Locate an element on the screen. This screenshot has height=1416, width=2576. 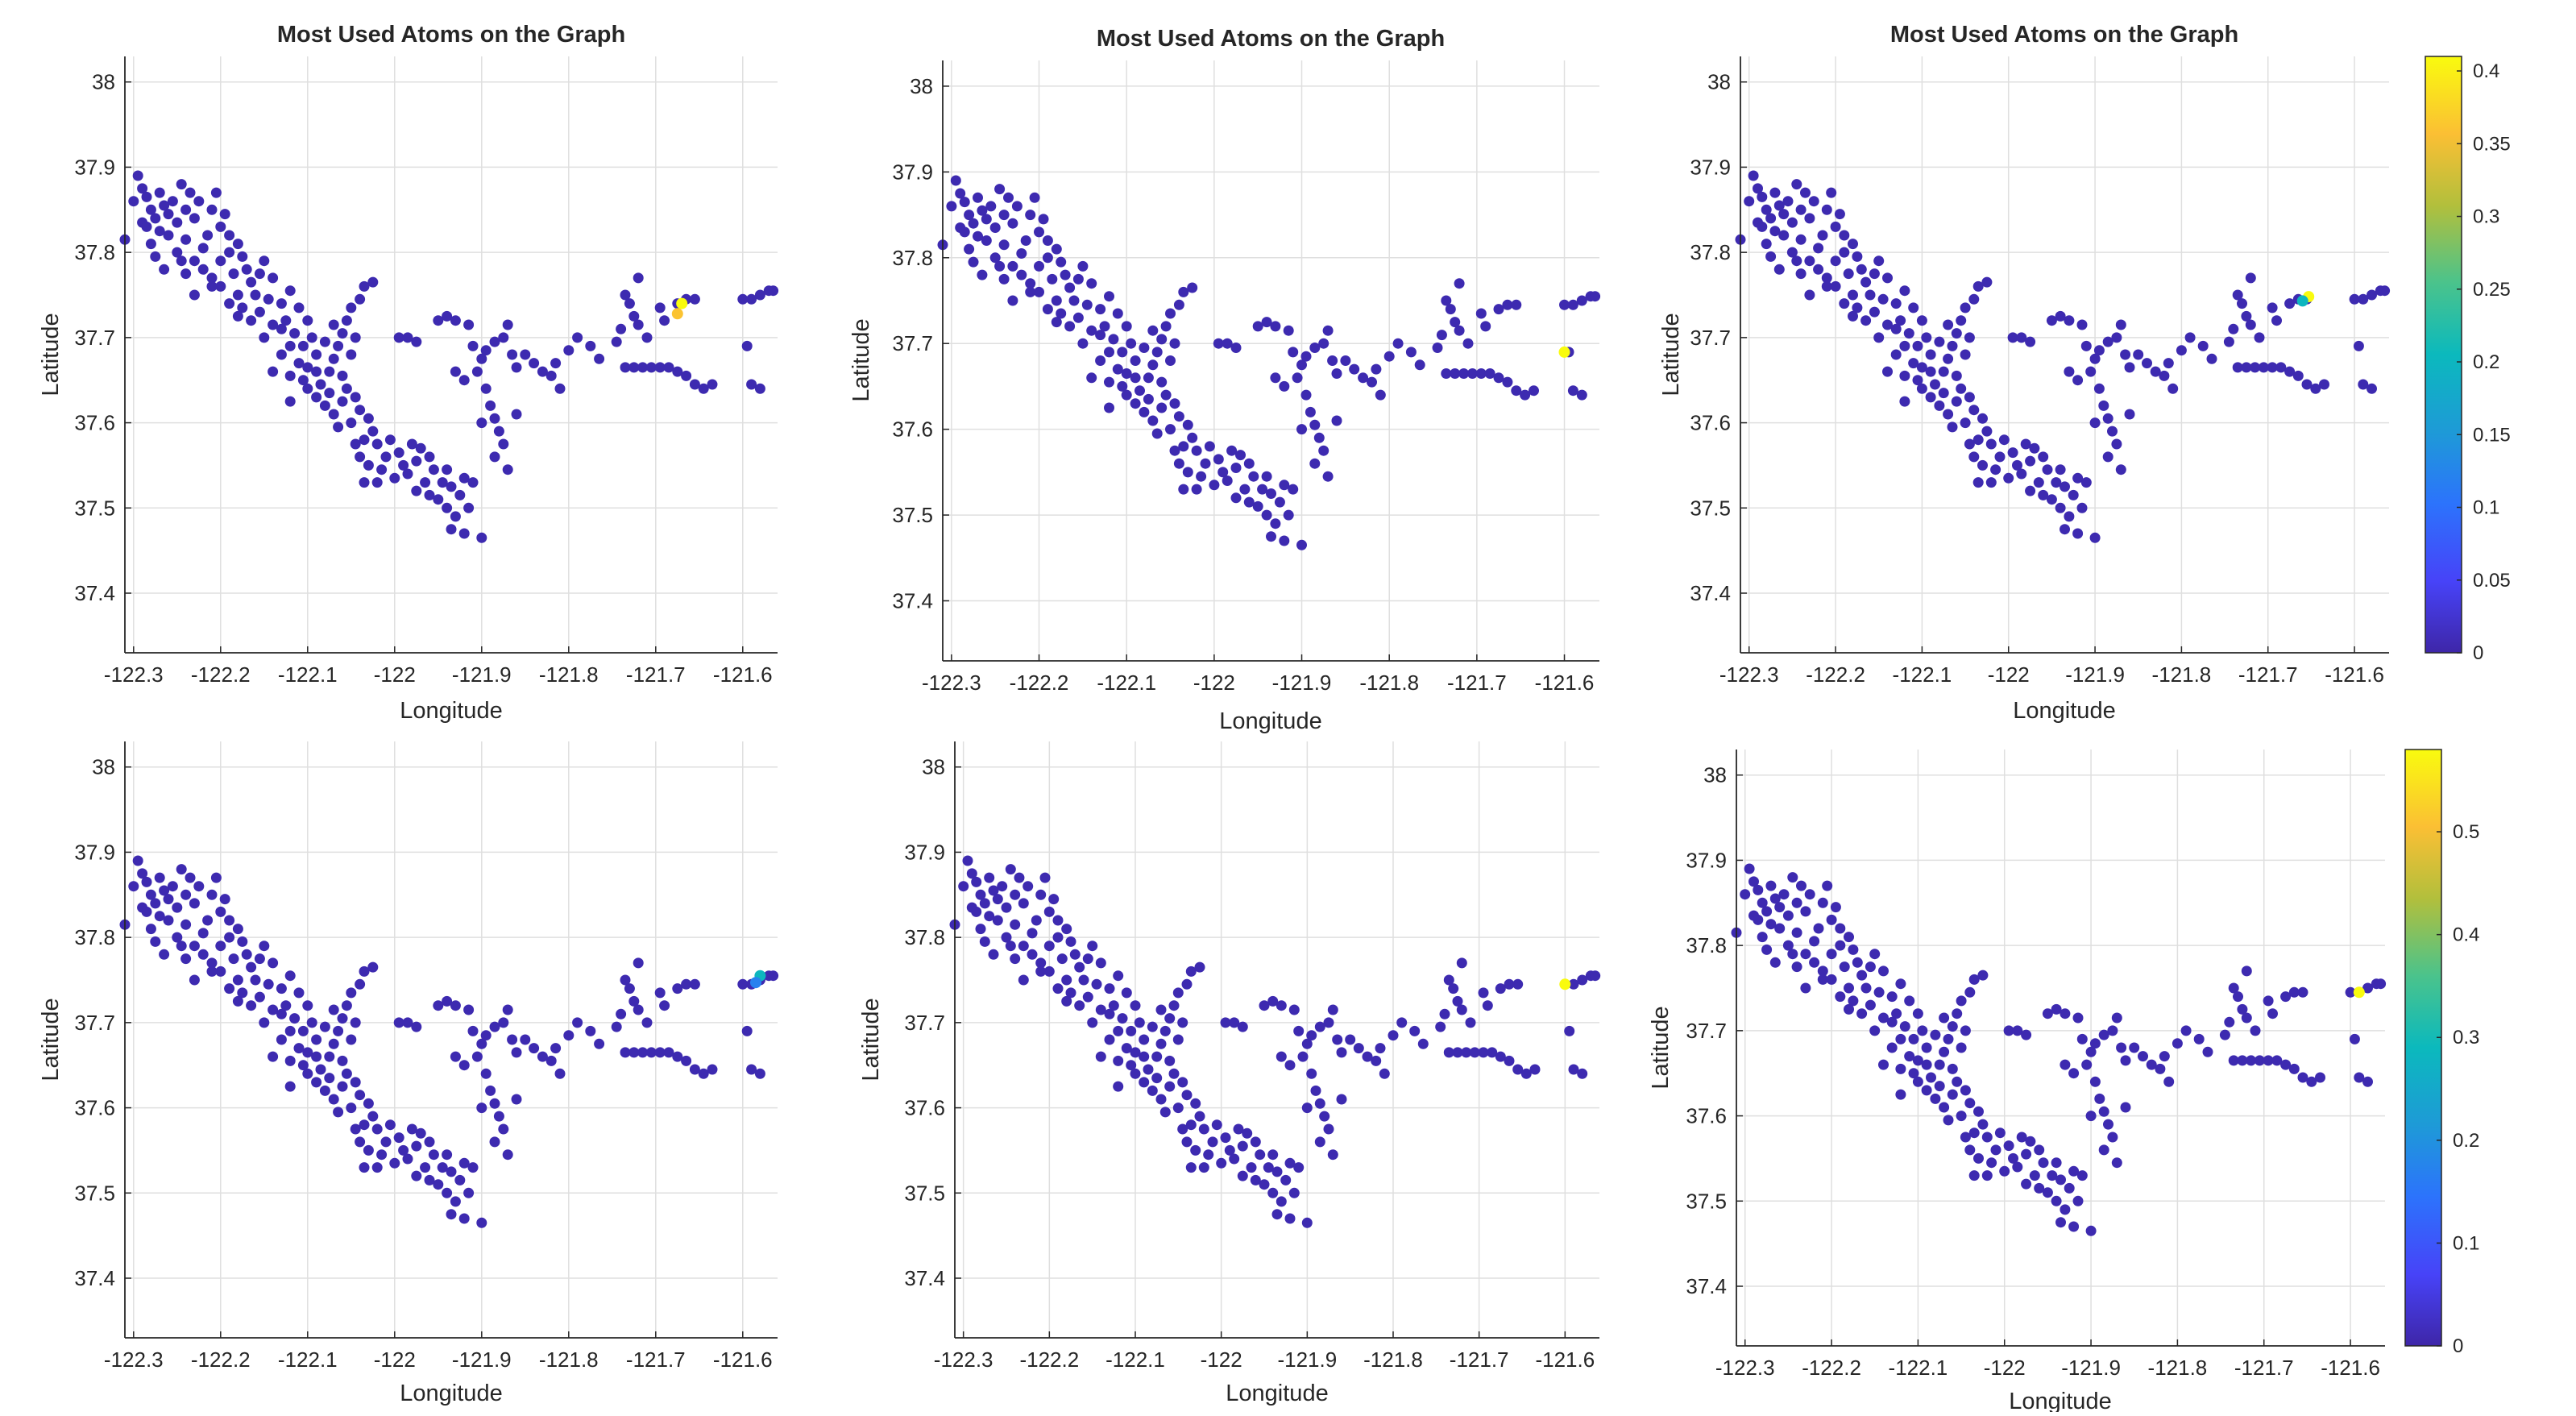
subplot-2-highlight-point is located at coordinates (1564, 352).